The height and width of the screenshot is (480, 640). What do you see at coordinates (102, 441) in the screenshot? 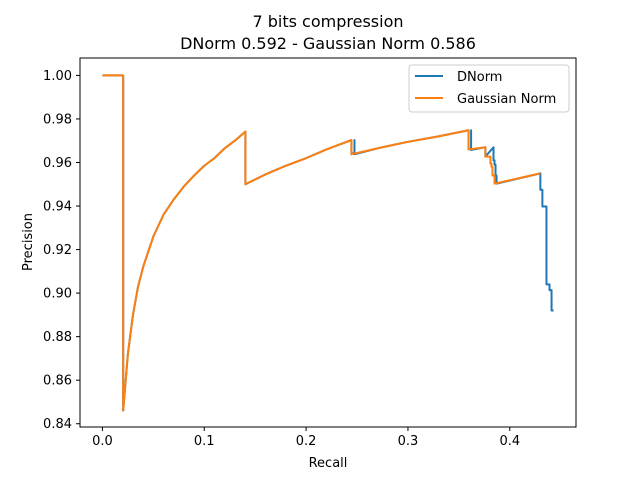
I see `x-tick-label: 0.0` at bounding box center [102, 441].